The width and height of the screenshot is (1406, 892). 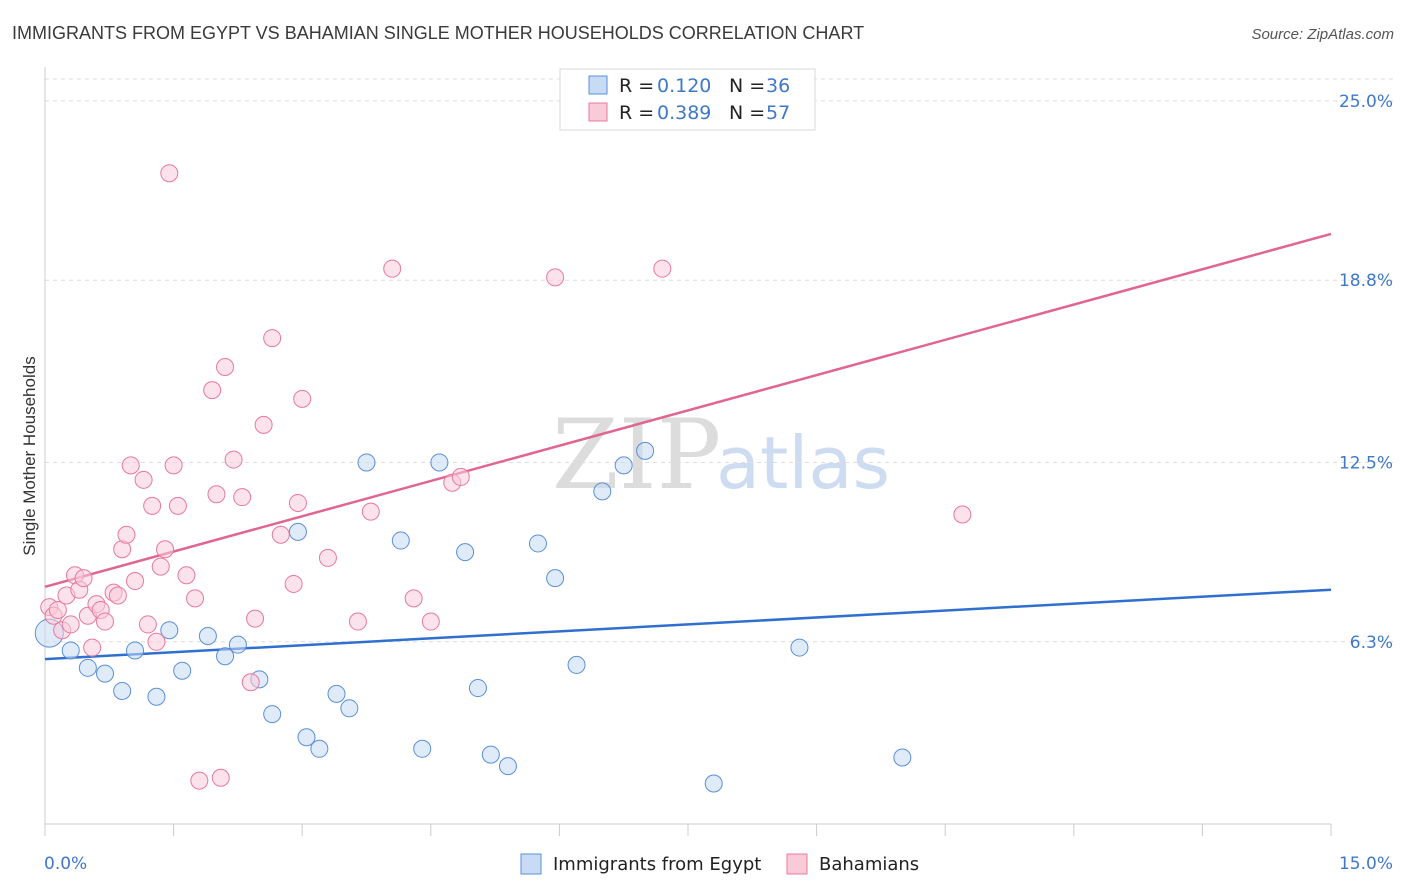 What do you see at coordinates (598, 112) in the screenshot?
I see `stats-legend-swatch-bahamians` at bounding box center [598, 112].